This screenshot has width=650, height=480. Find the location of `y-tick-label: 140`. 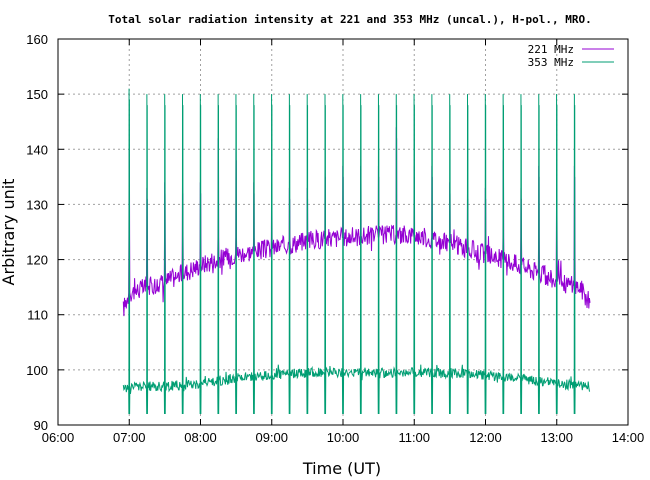

y-tick-label: 140 is located at coordinates (37, 149).